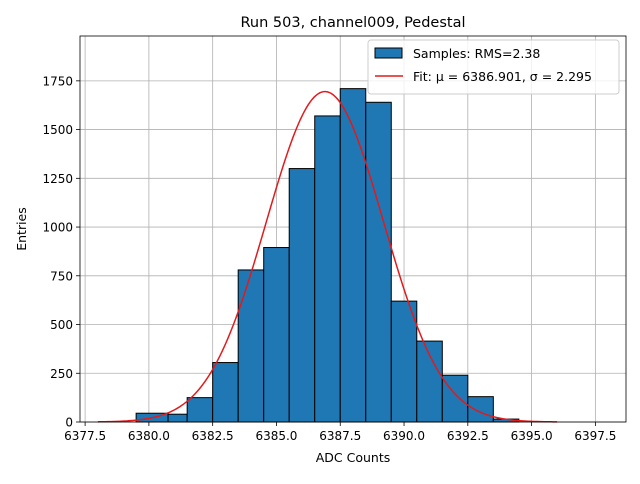 The image size is (640, 484). I want to click on legend-histogram-label: Samples: RMS=2.38, so click(476, 53).